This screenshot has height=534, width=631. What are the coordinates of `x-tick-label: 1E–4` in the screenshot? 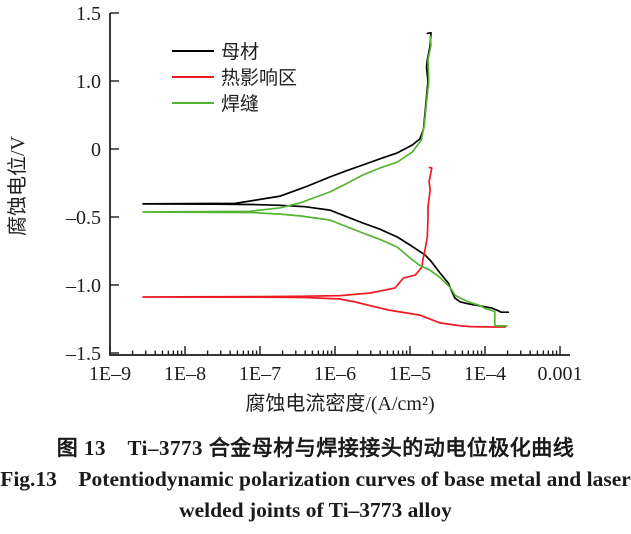 It's located at (485, 374).